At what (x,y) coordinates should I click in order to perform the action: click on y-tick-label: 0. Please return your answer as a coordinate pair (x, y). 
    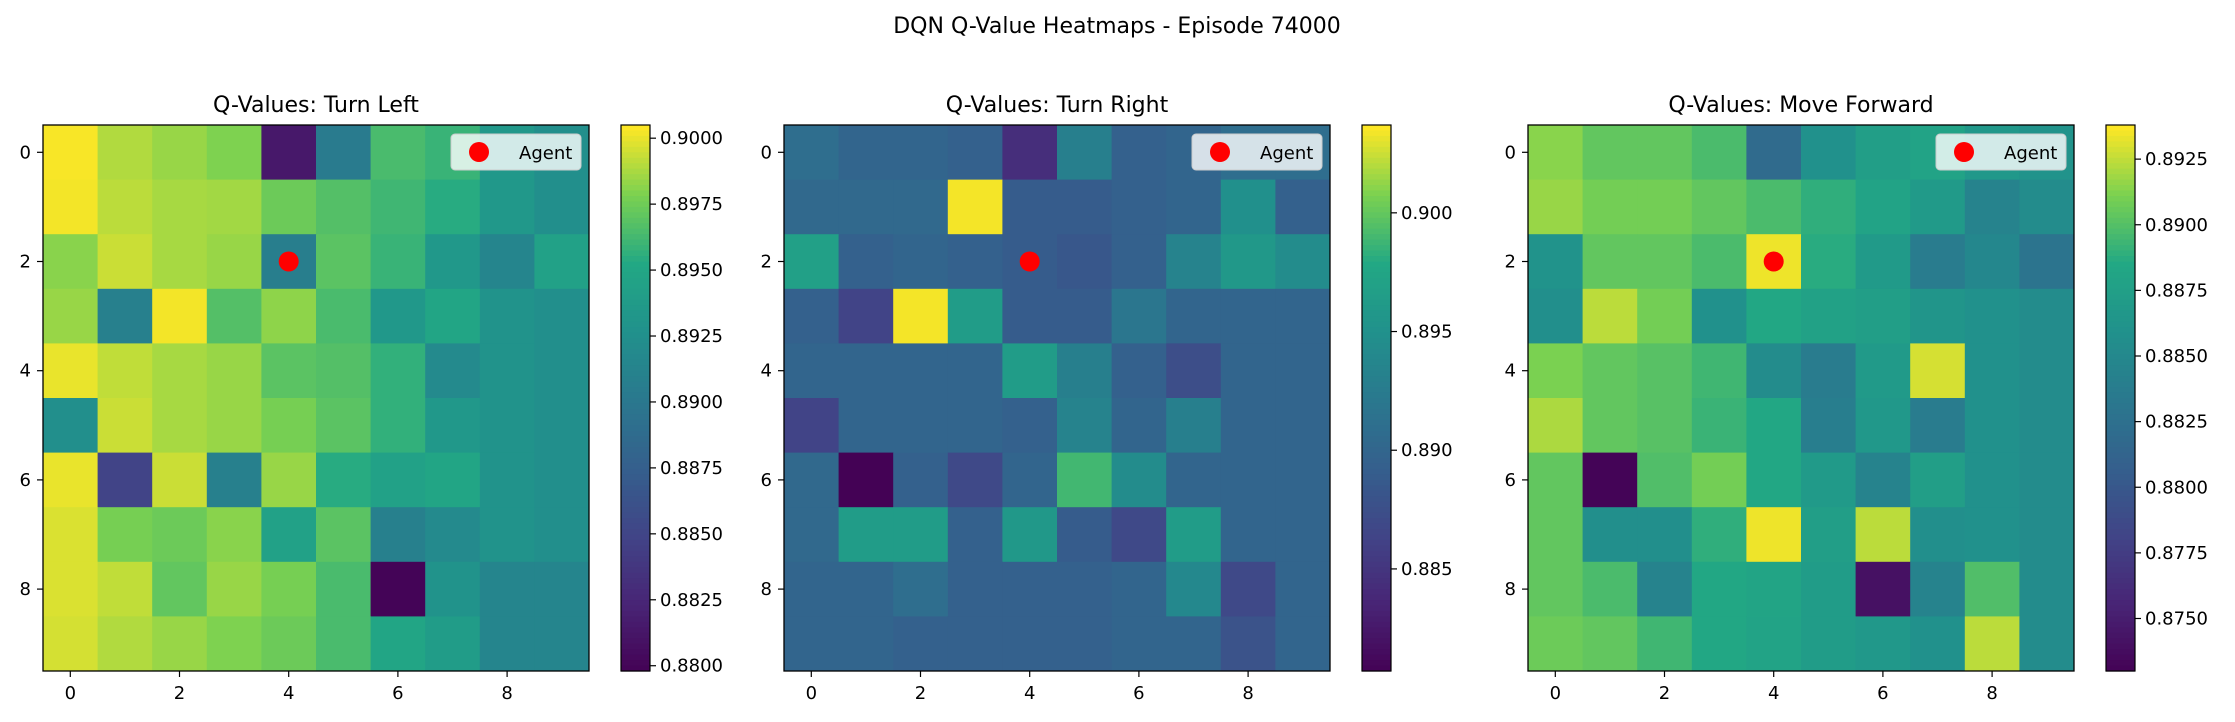
    Looking at the image, I should click on (25, 152).